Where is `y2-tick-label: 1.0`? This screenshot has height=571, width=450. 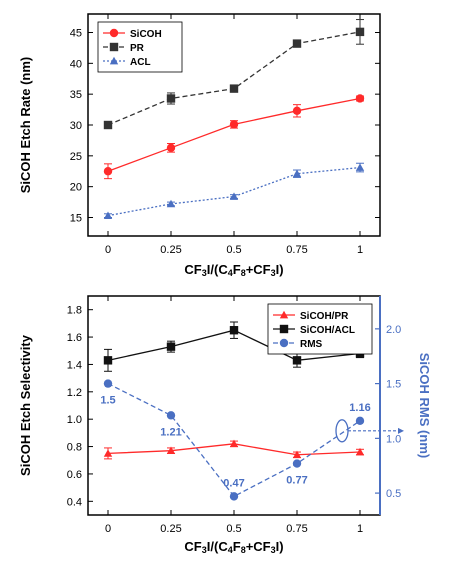
y2-tick-label: 1.0 is located at coordinates (393, 439).